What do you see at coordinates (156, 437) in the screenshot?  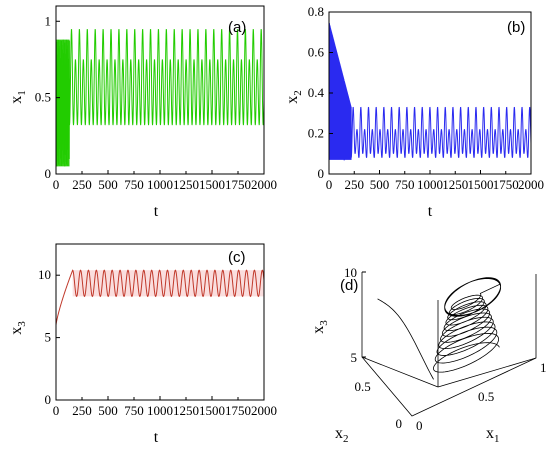 I see `panel-c-xlabel: t` at bounding box center [156, 437].